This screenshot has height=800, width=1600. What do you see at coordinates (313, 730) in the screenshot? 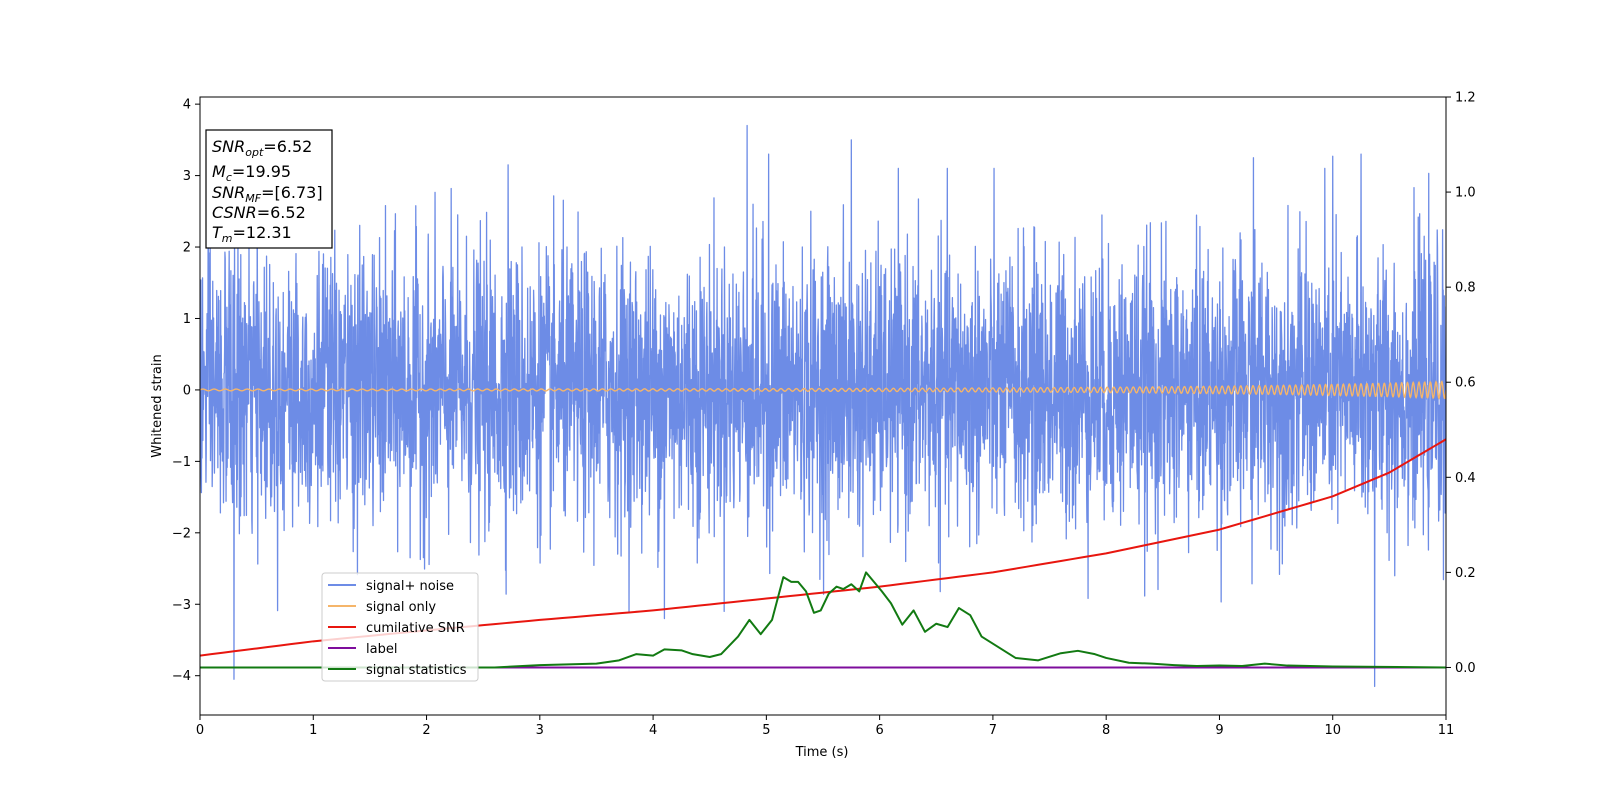
I see `x-tick-label: 1` at bounding box center [313, 730].